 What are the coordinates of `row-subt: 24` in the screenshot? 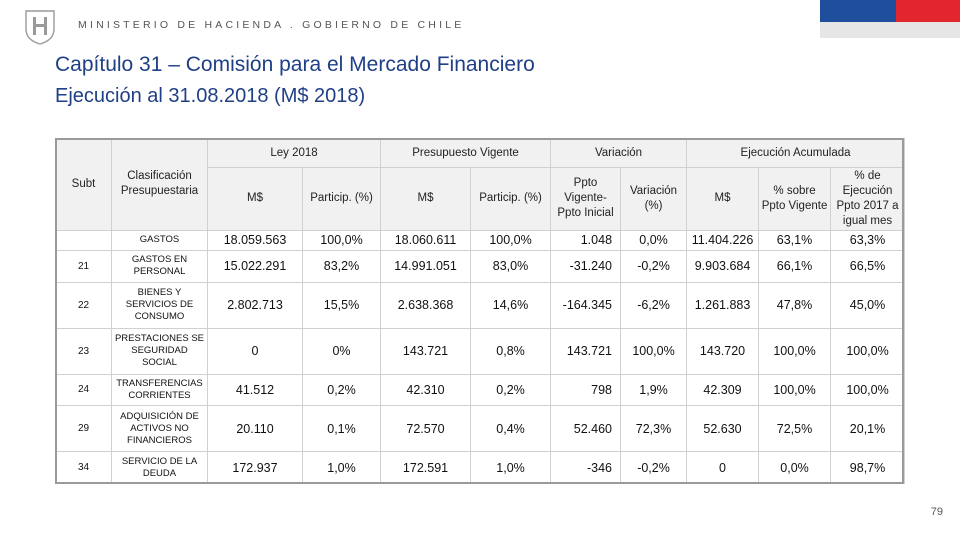 It's located at (83, 390).